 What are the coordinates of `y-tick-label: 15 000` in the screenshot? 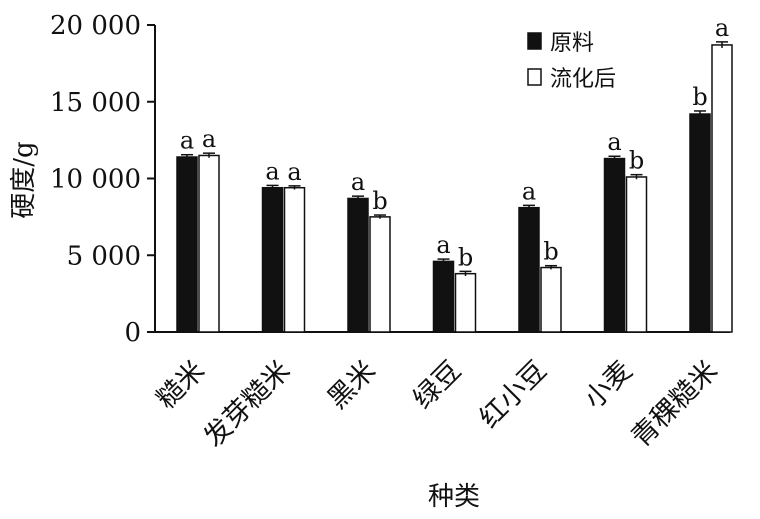 It's located at (95, 103).